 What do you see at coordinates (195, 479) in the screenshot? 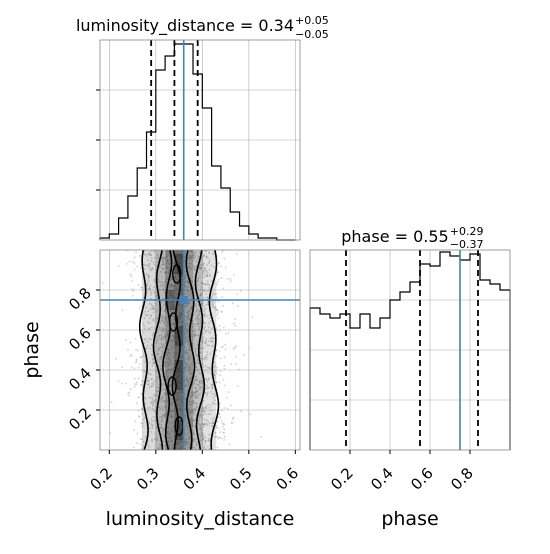
I see `ld-xtick-label-2: 0.4` at bounding box center [195, 479].